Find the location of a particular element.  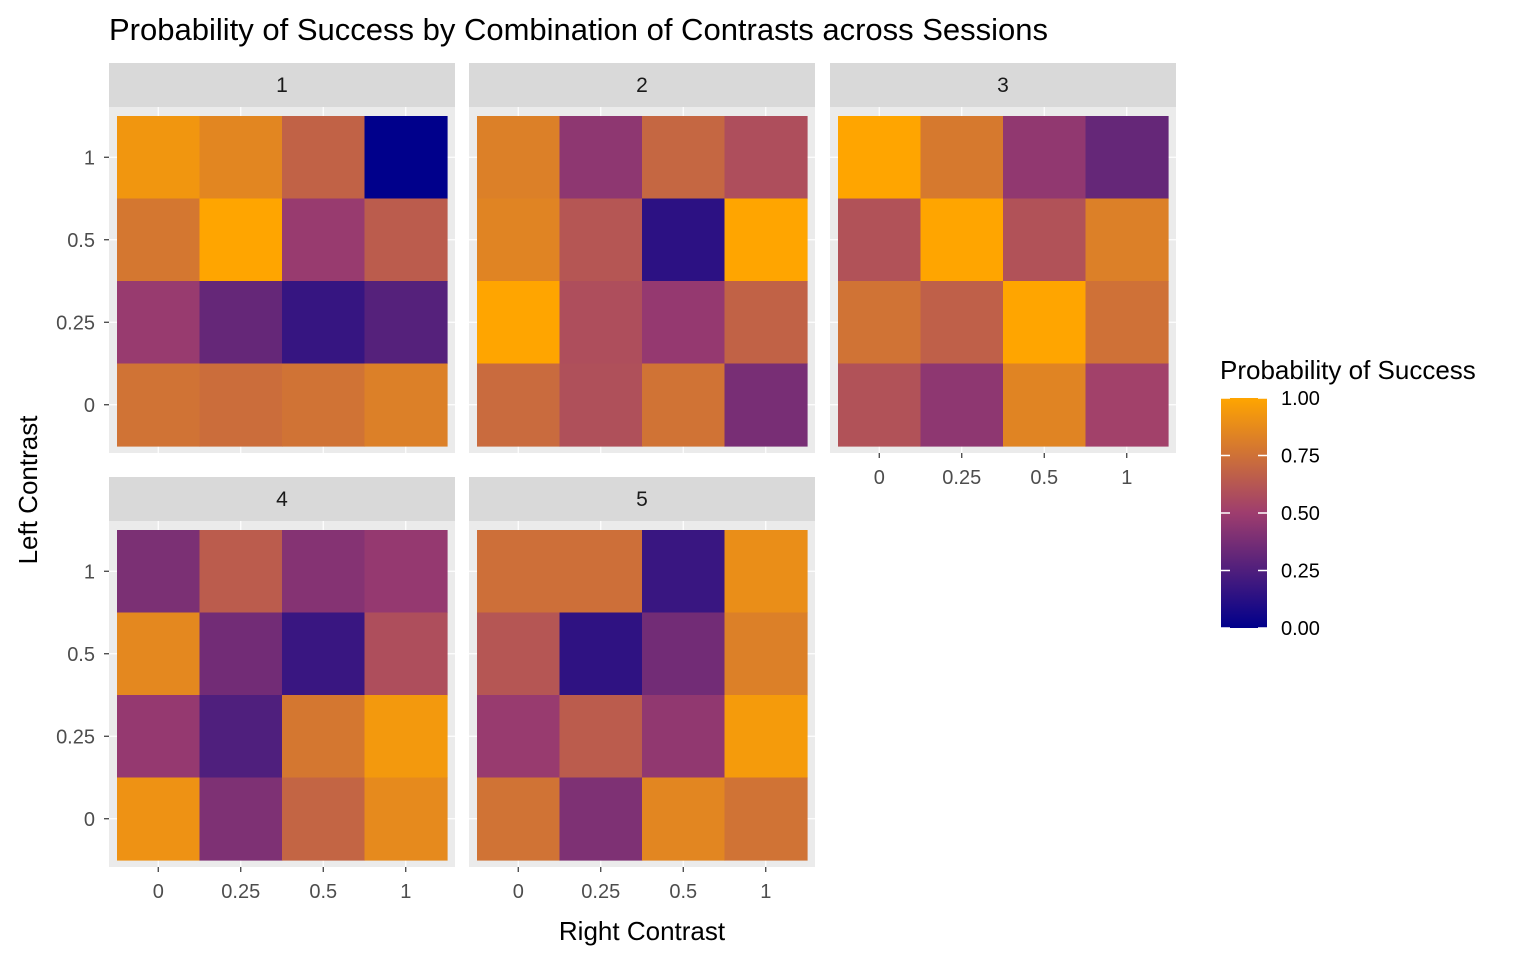

facet-strip-label: 1 is located at coordinates (282, 85).